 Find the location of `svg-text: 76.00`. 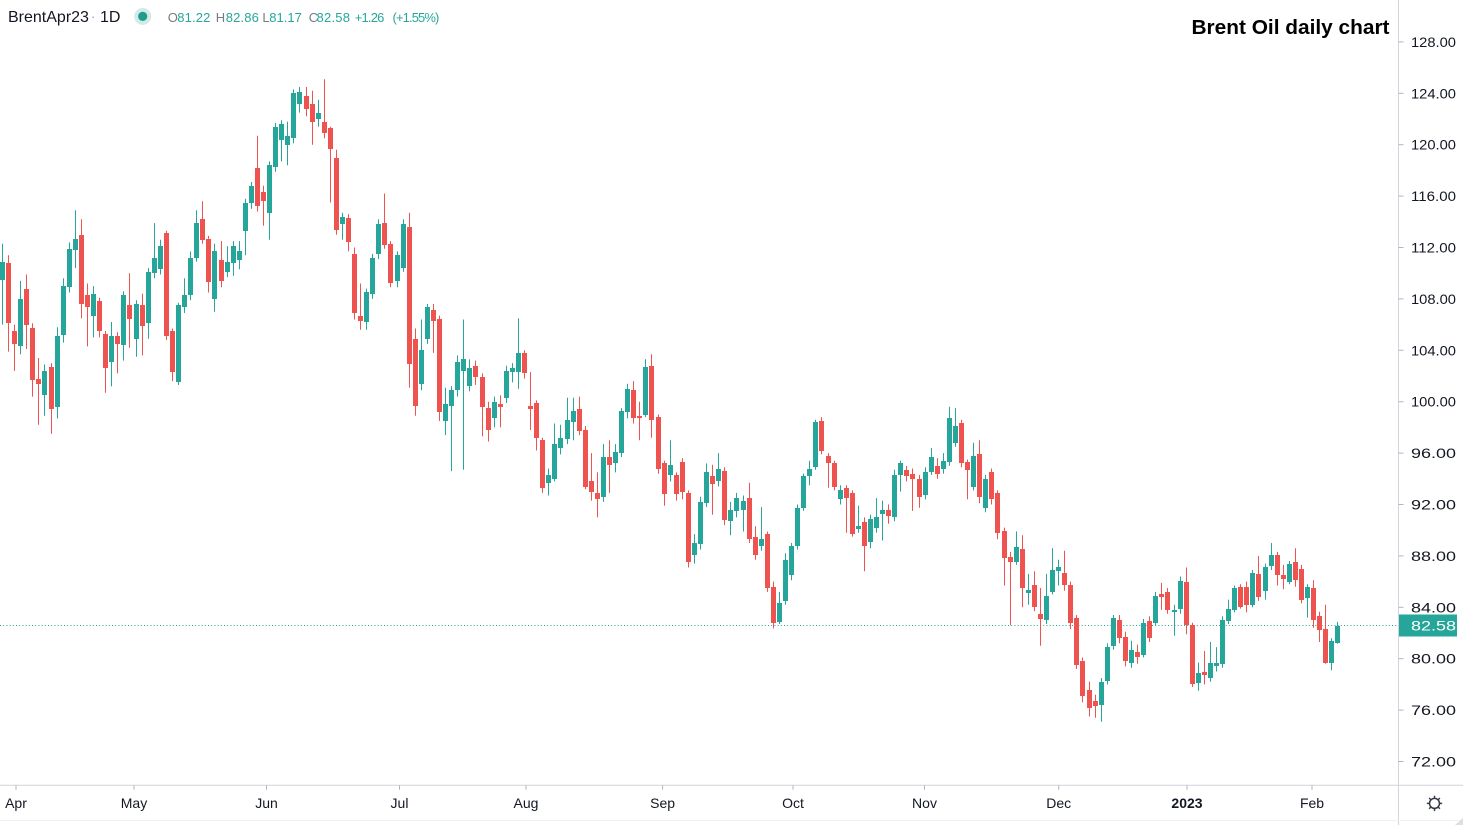

svg-text: 76.00 is located at coordinates (1433, 710).